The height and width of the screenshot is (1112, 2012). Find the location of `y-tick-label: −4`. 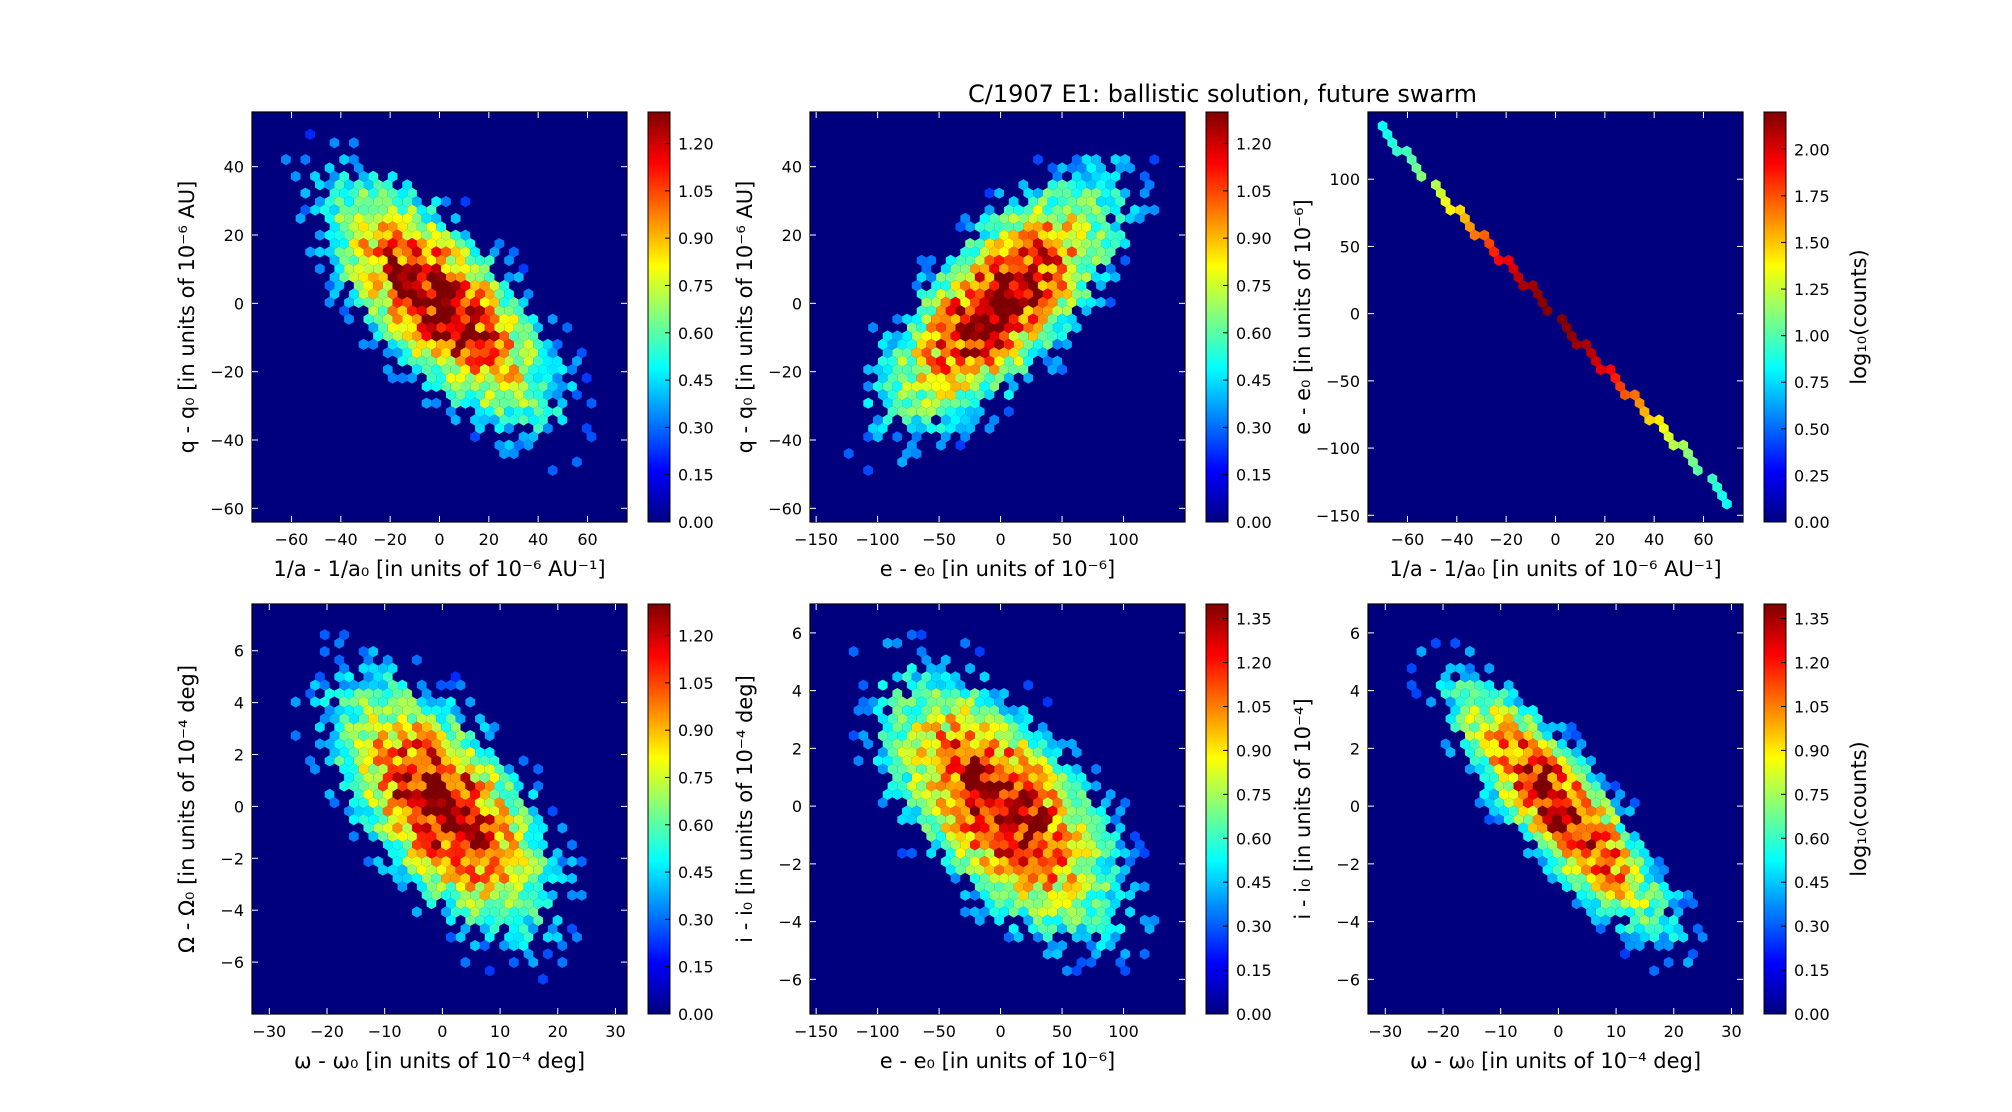

y-tick-label: −4 is located at coordinates (790, 922).